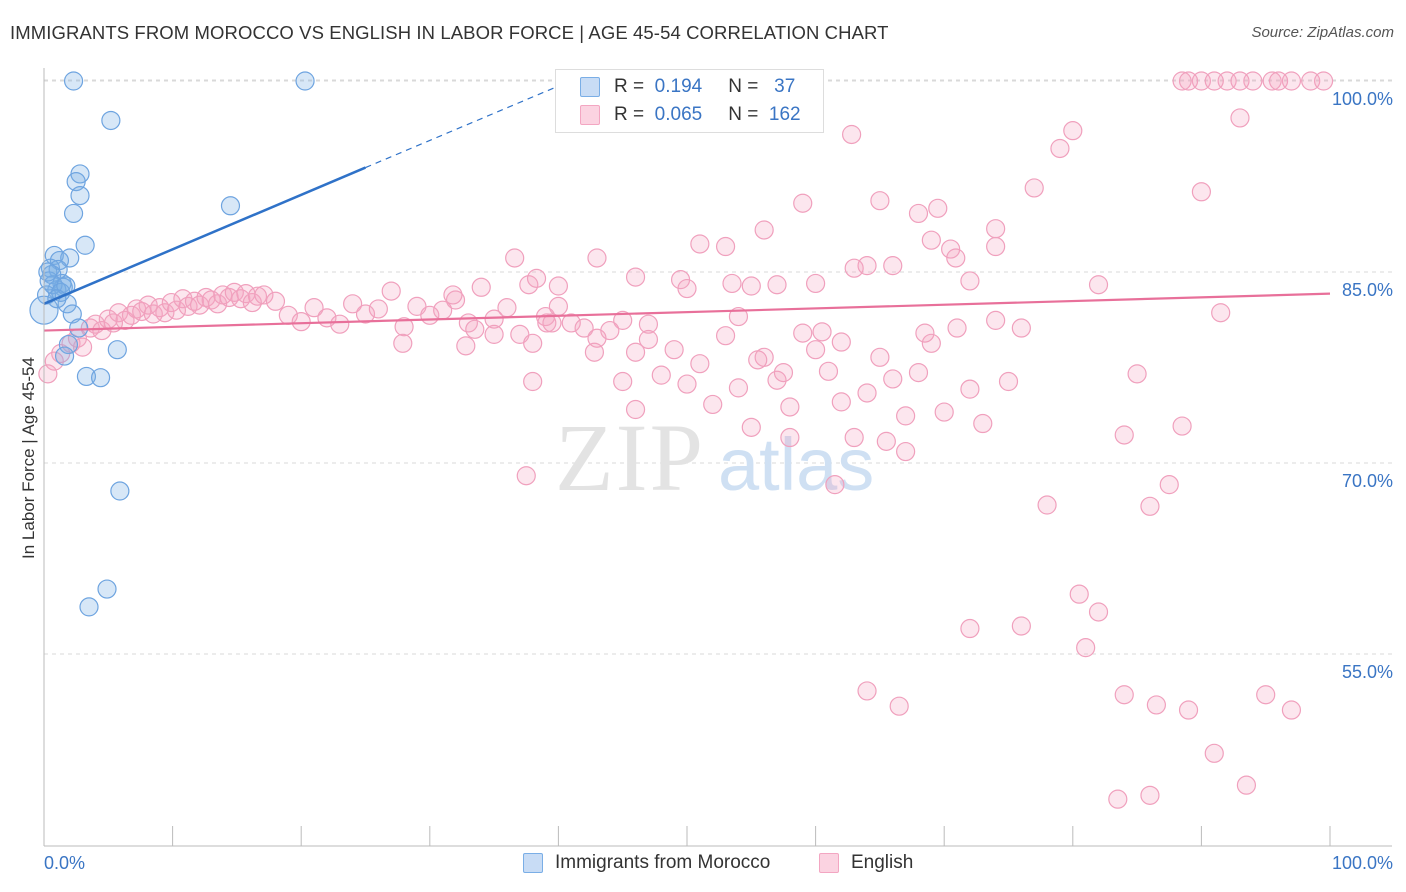  I want to click on legend-label-english: English, so click(882, 862).